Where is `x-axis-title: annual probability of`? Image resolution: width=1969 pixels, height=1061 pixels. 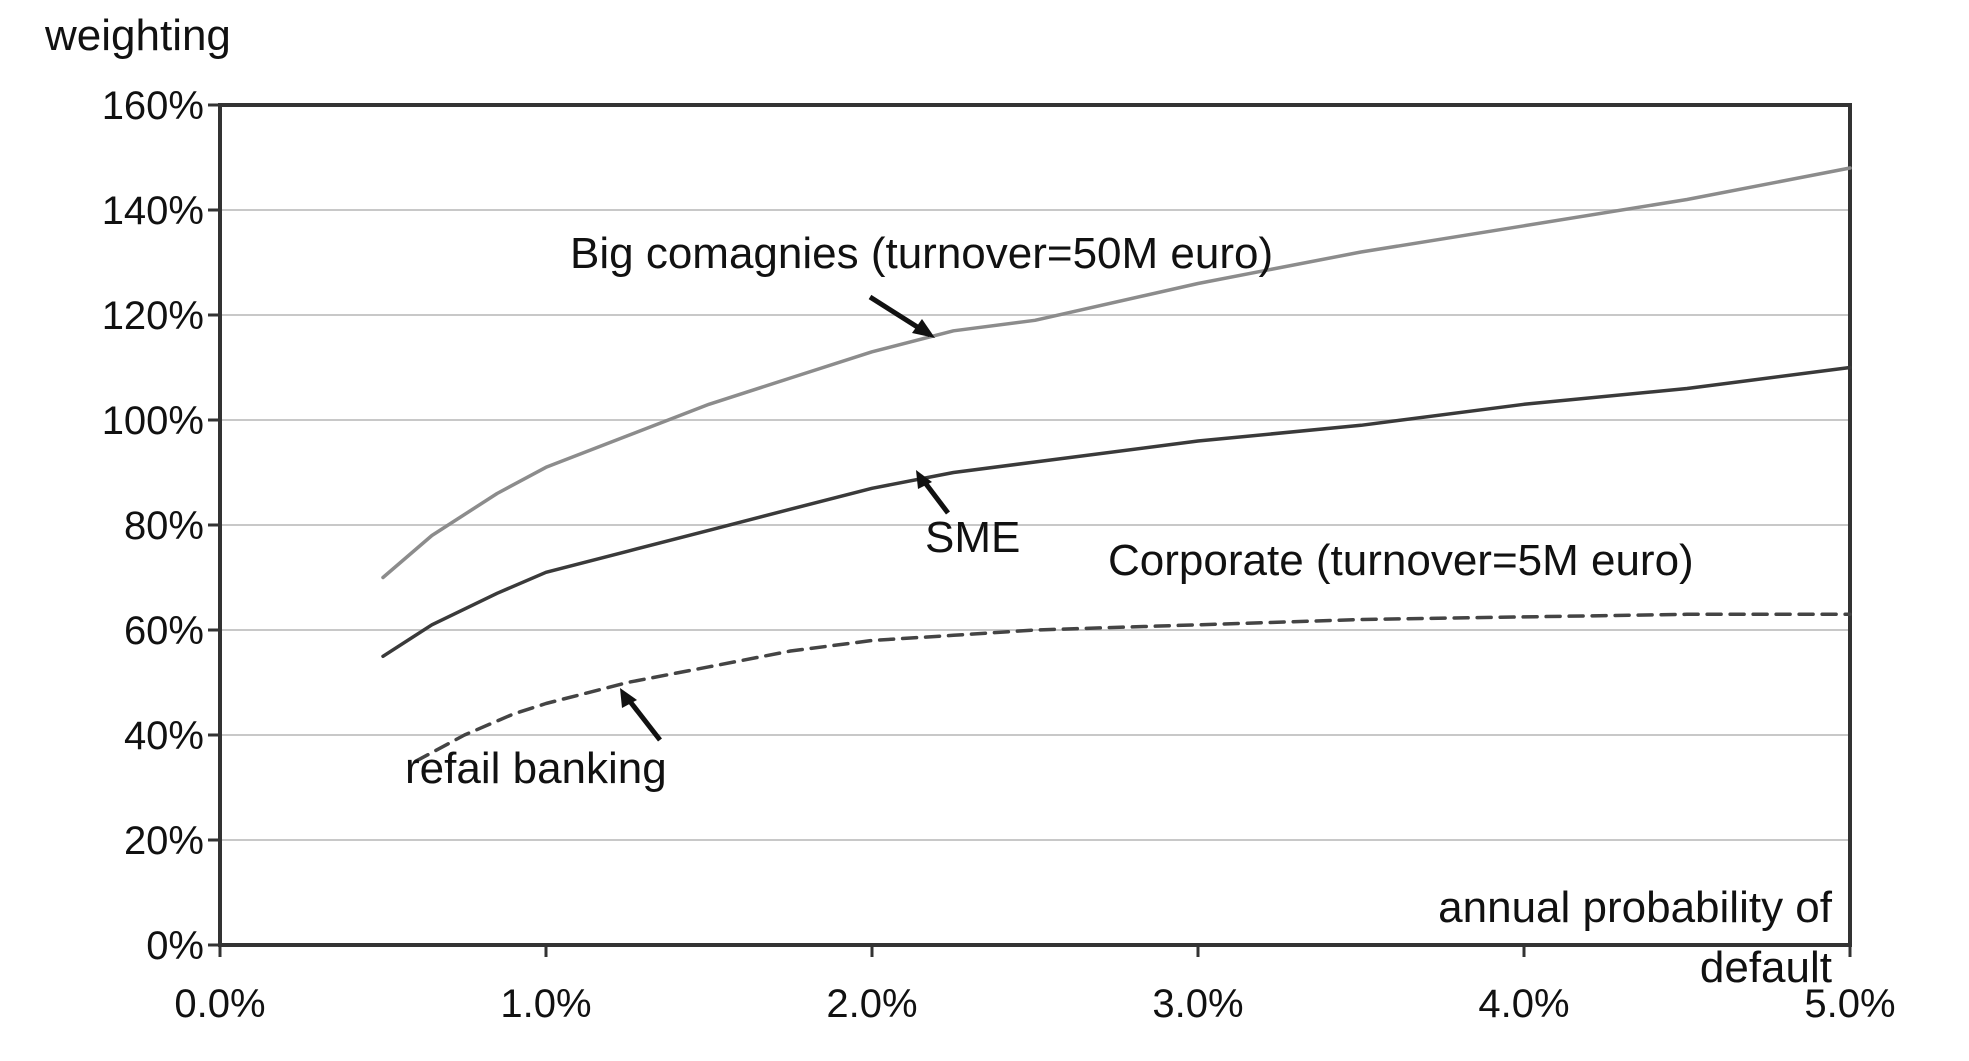
x-axis-title: annual probability of is located at coordinates (1635, 907).